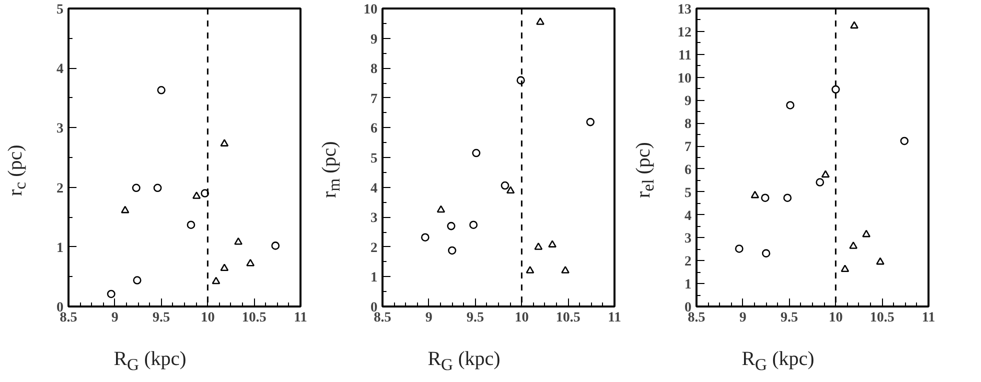 This screenshot has height=382, width=981. Describe the element at coordinates (685, 32) in the screenshot. I see `y-tick-label: 12` at that location.